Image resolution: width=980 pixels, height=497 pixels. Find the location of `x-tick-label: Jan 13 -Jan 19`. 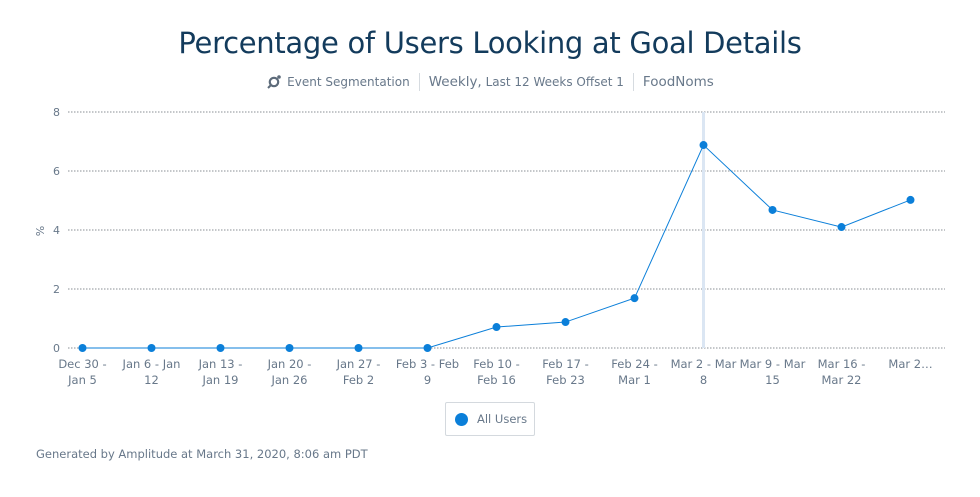

x-tick-label: Jan 13 -Jan 19 is located at coordinates (220, 372).